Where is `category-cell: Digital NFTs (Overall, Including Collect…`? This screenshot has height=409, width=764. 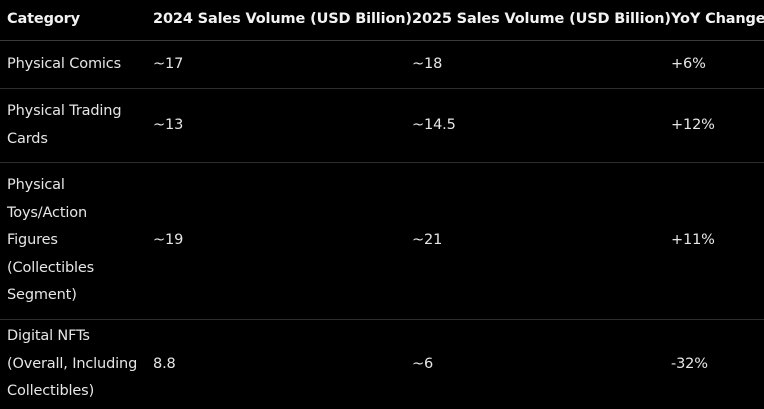
category-cell: Digital NFTs (Overall, Including Collect… is located at coordinates (72, 364).